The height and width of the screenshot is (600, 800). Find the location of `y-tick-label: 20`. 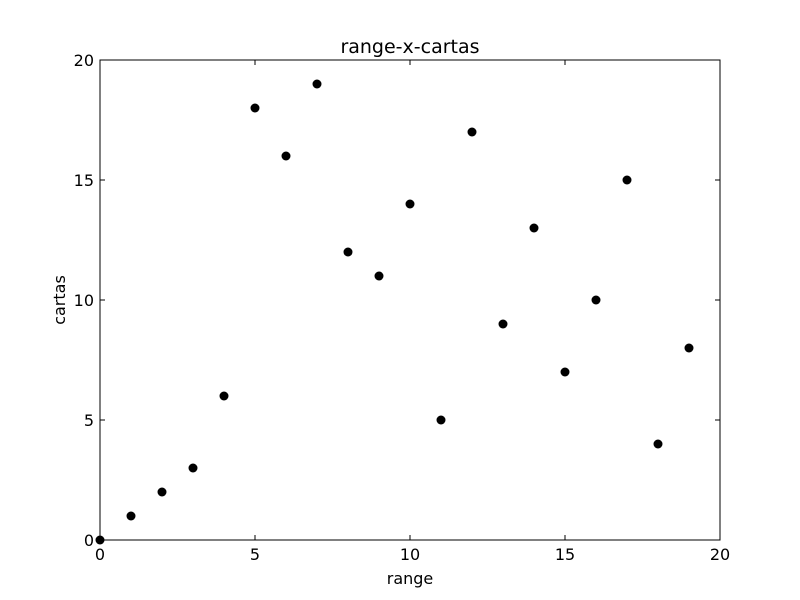

y-tick-label: 20 is located at coordinates (84, 60).